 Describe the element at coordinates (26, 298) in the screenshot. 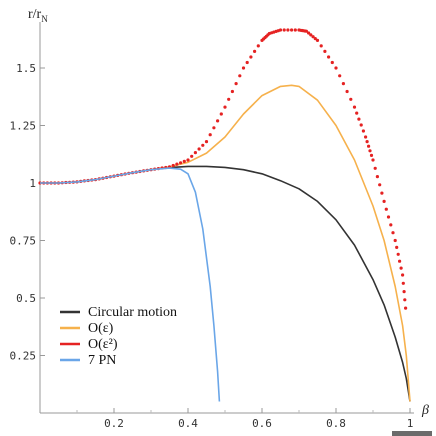

I see `y-tick-label: 0.5` at that location.